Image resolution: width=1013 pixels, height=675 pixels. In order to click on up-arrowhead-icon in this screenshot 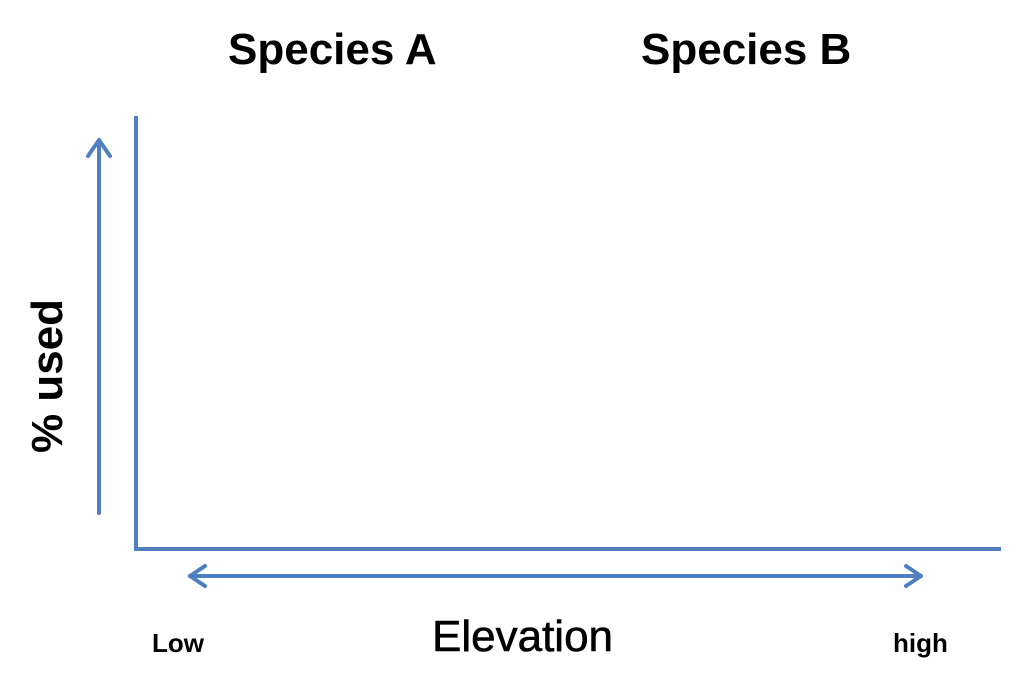, I will do `click(99, 148)`.